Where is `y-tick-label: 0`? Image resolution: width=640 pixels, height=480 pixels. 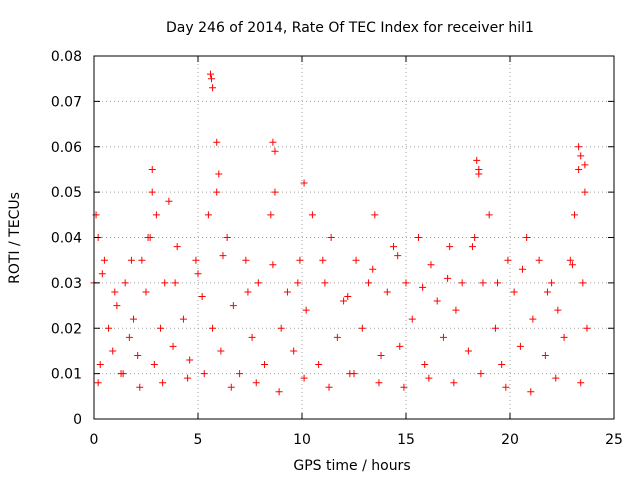 y-tick-label: 0 is located at coordinates (77, 420).